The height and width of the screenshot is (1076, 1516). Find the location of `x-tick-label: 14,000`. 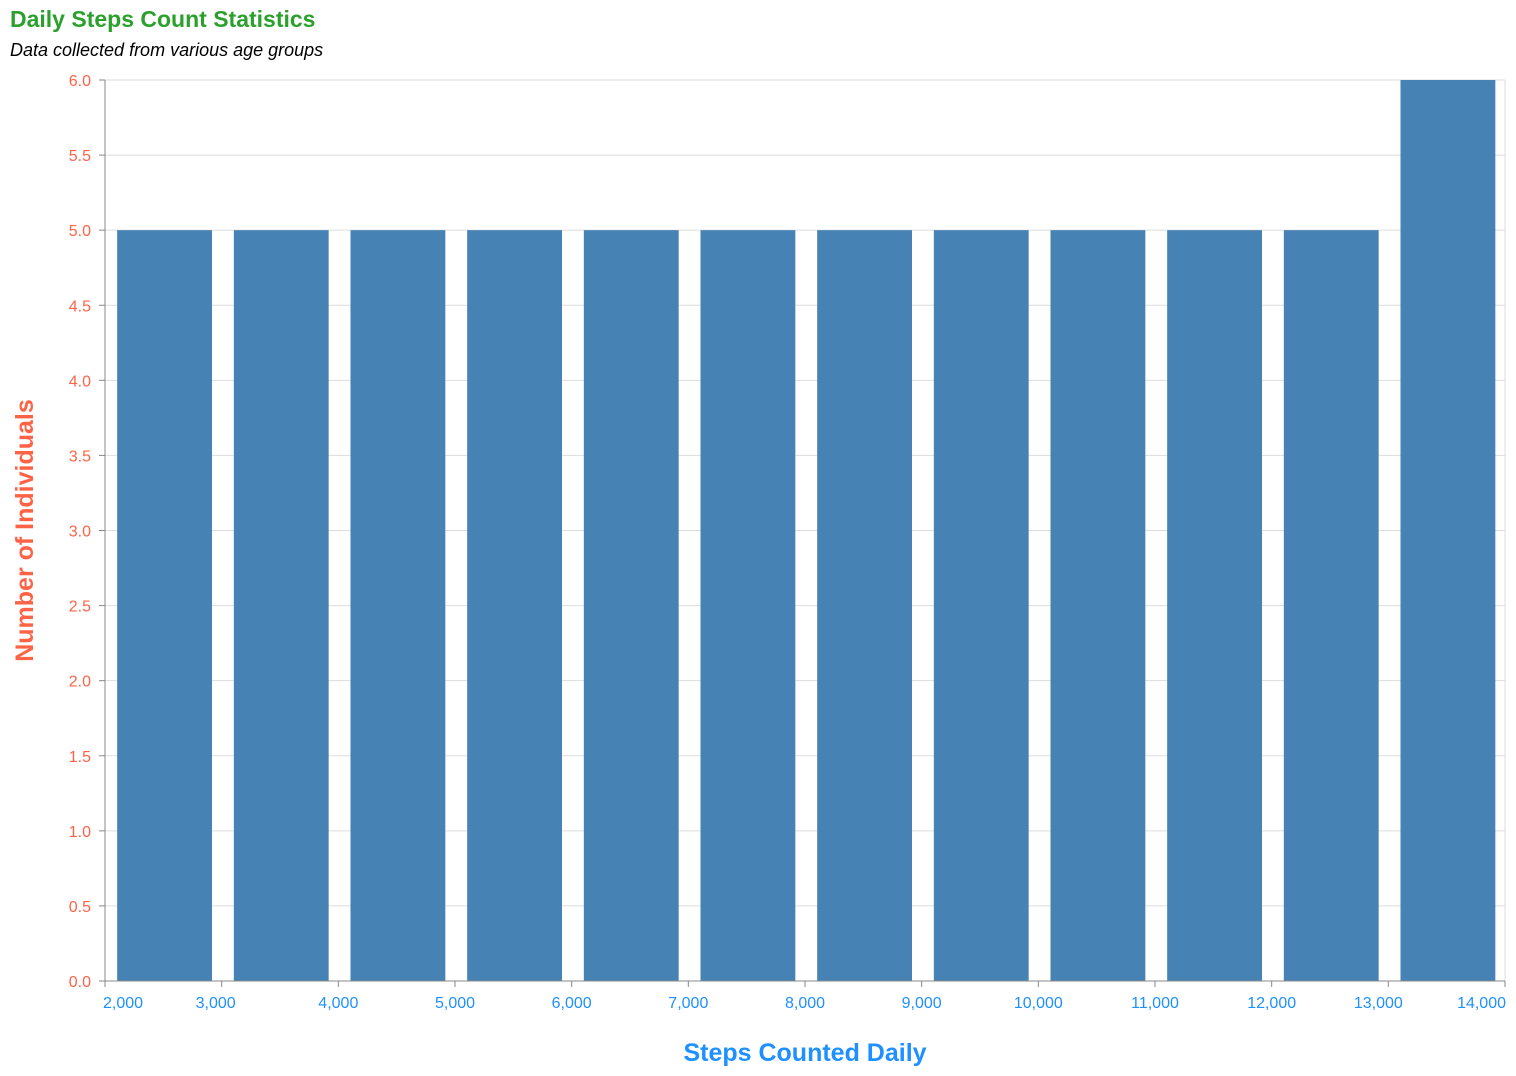

x-tick-label: 14,000 is located at coordinates (1481, 1003).